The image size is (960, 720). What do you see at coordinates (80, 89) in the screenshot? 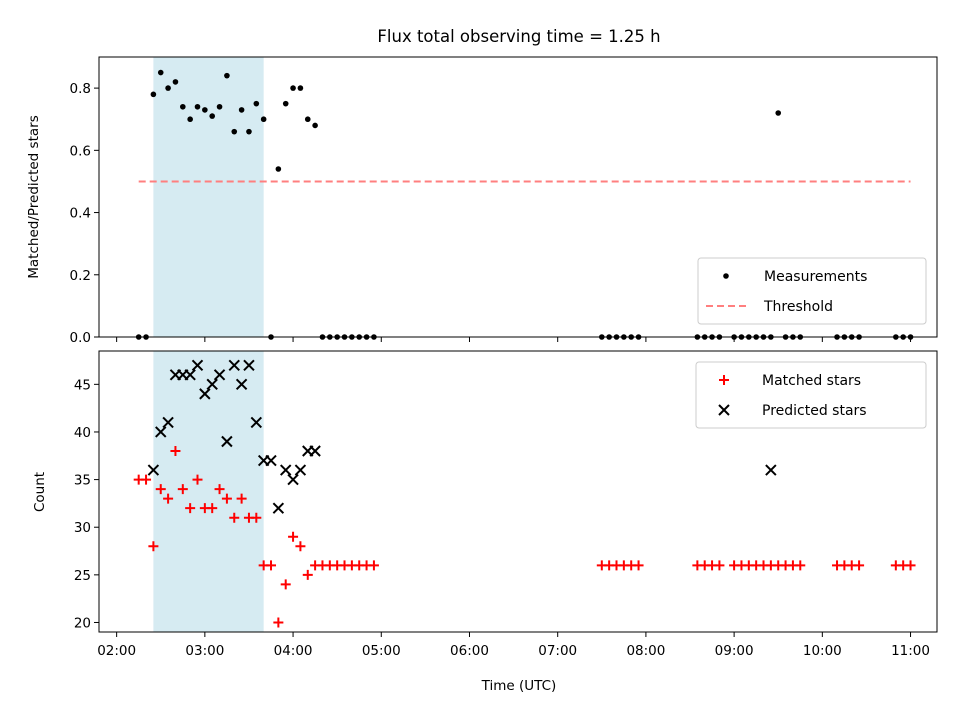
I see `top-y-tick-label: 0.8` at bounding box center [80, 89].